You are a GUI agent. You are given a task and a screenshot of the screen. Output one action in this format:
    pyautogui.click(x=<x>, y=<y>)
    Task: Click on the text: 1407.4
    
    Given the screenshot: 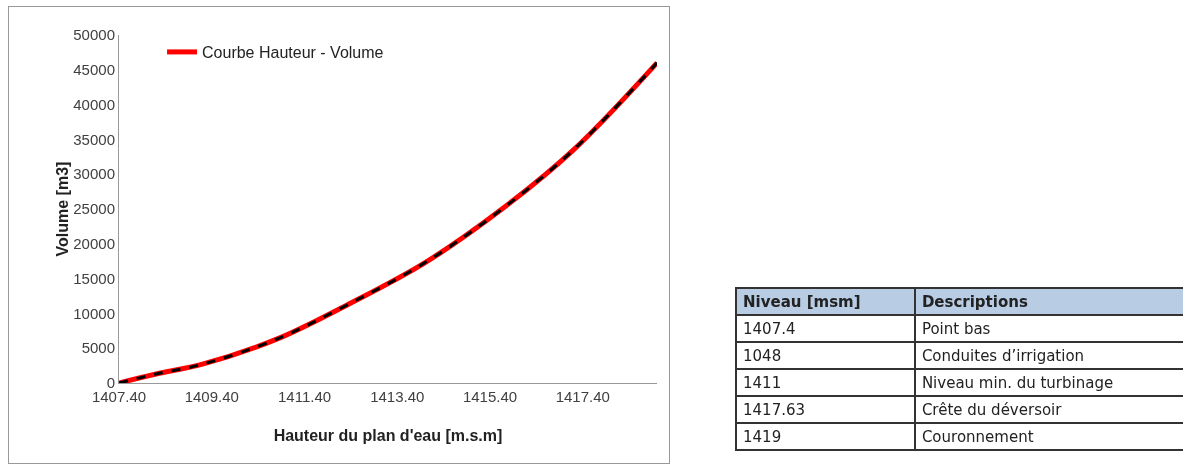 What is the action you would take?
    pyautogui.click(x=825, y=328)
    